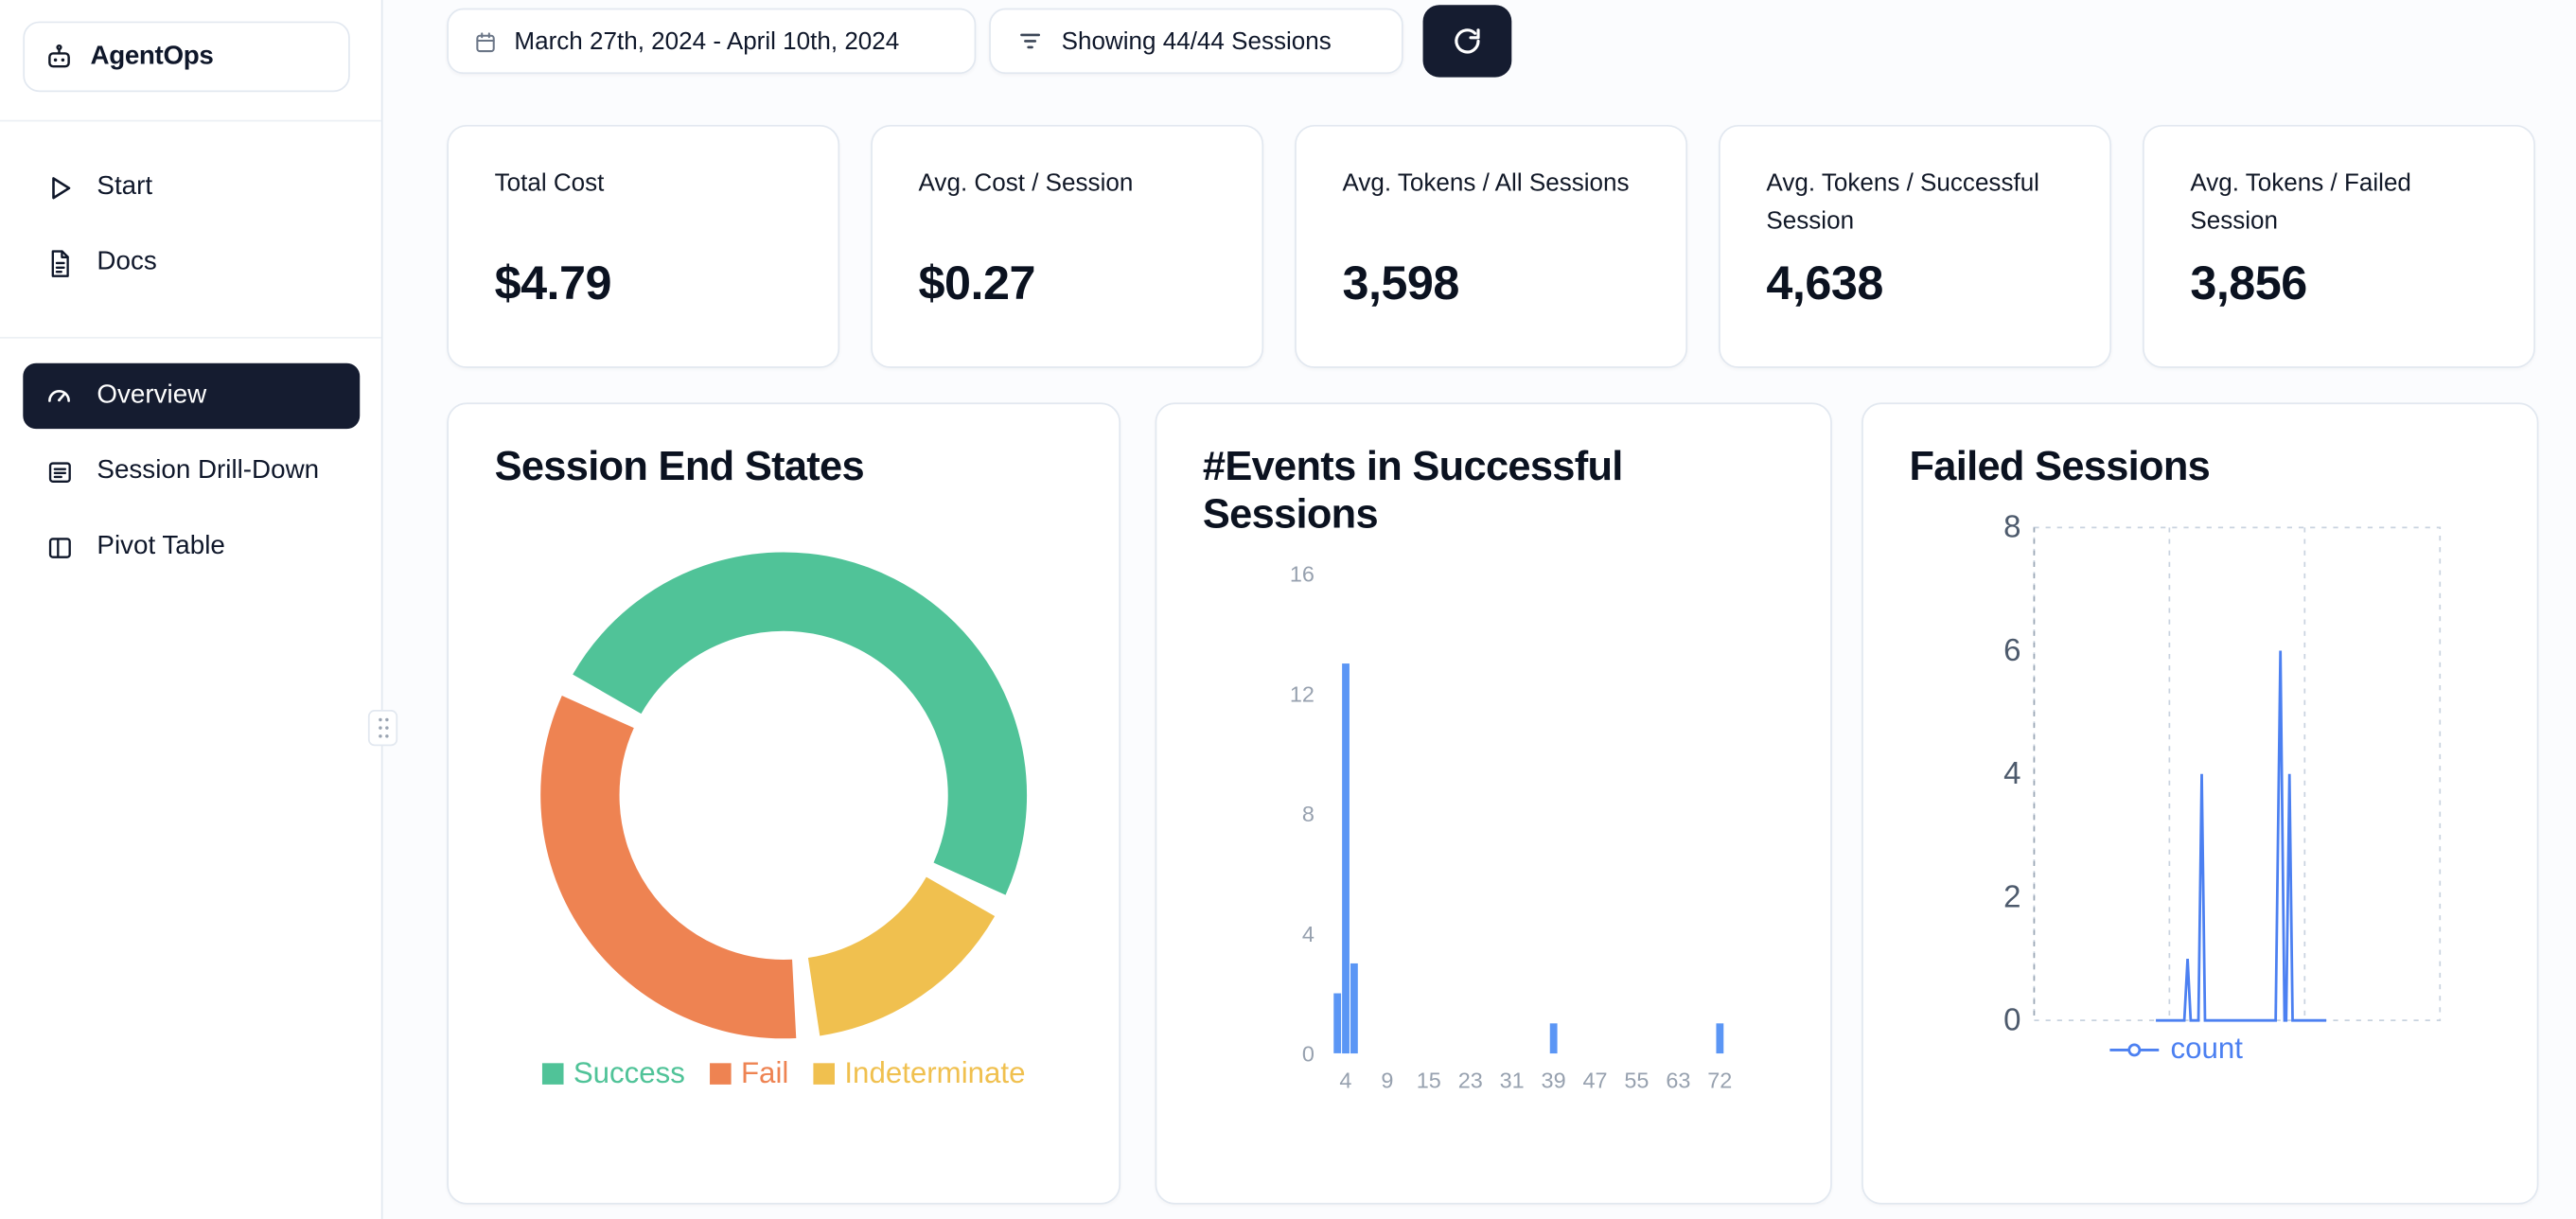  I want to click on table-columns-icon, so click(59, 547).